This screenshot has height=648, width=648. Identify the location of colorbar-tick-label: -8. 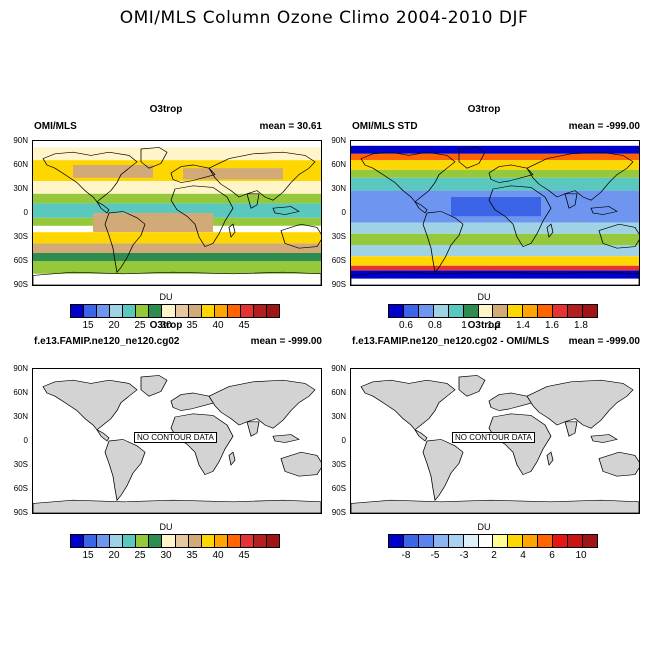
(406, 555).